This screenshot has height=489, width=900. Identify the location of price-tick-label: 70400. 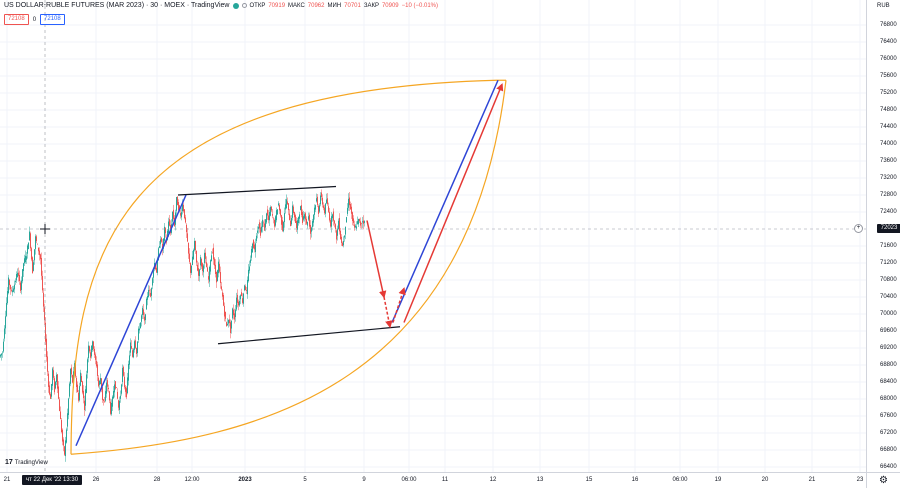
(888, 296).